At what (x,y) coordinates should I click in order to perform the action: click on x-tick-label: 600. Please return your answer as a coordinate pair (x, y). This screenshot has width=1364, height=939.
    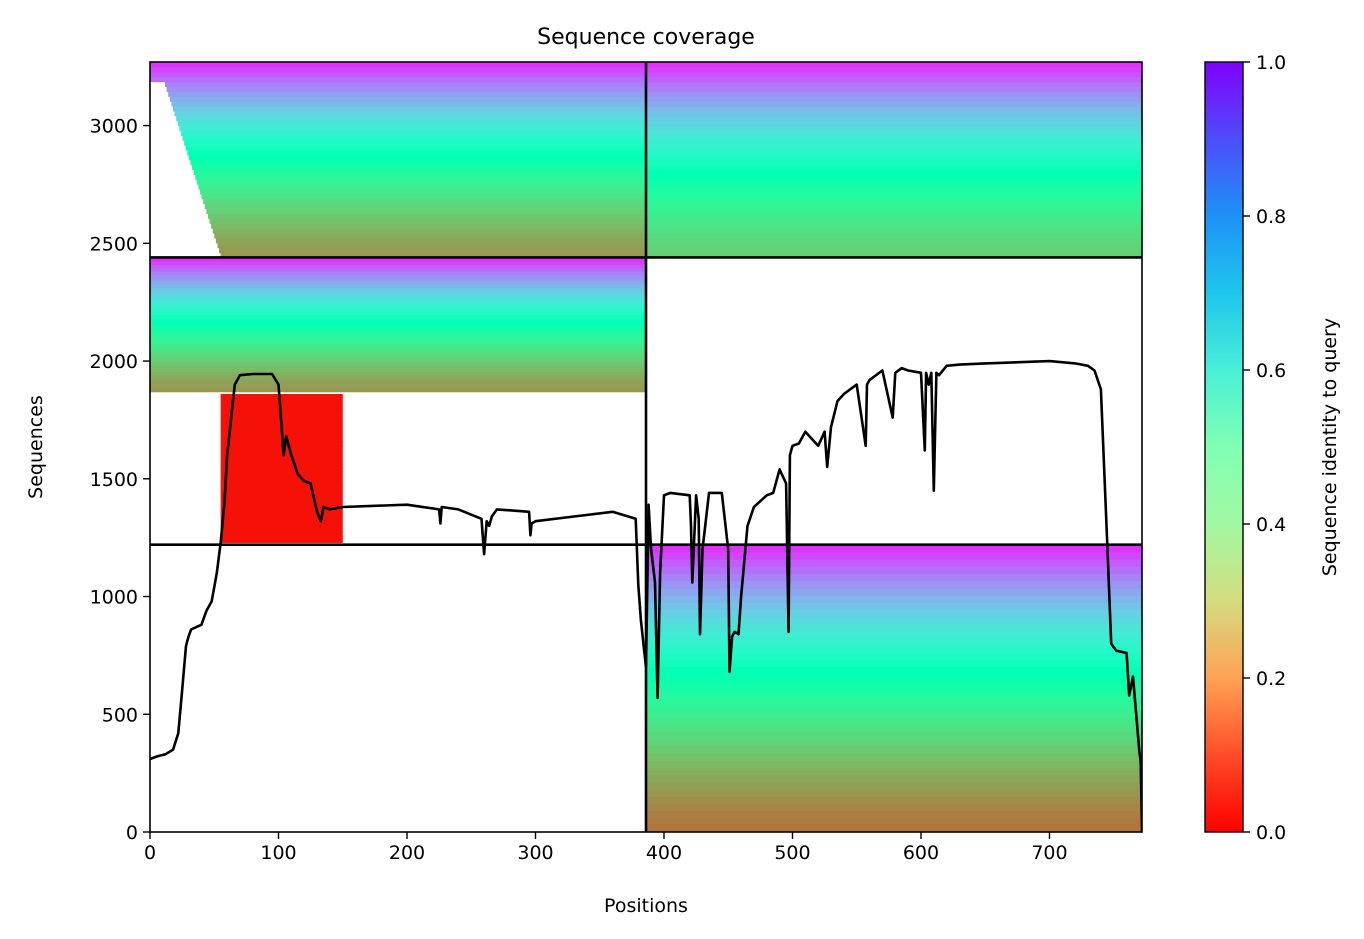
    Looking at the image, I should click on (921, 853).